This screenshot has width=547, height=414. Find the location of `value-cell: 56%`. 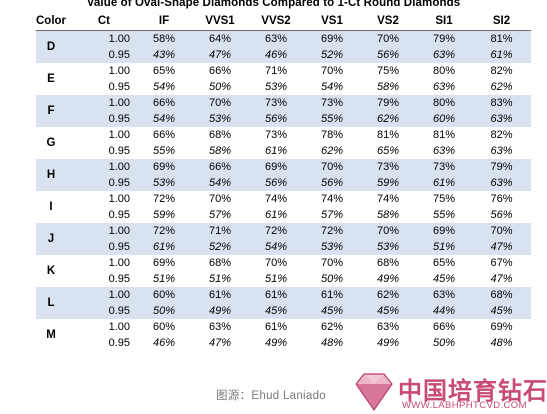

value-cell: 56% is located at coordinates (388, 55).